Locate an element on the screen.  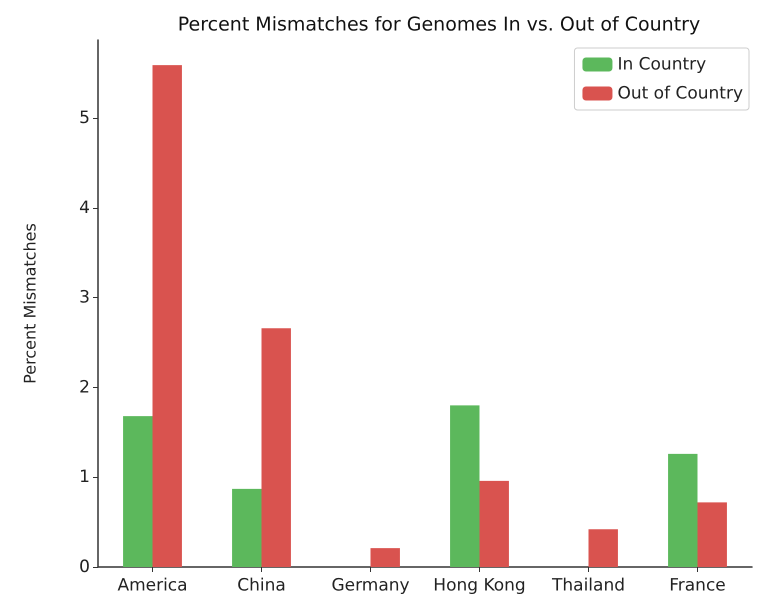
y-tick-label: 5 is located at coordinates (84, 118).